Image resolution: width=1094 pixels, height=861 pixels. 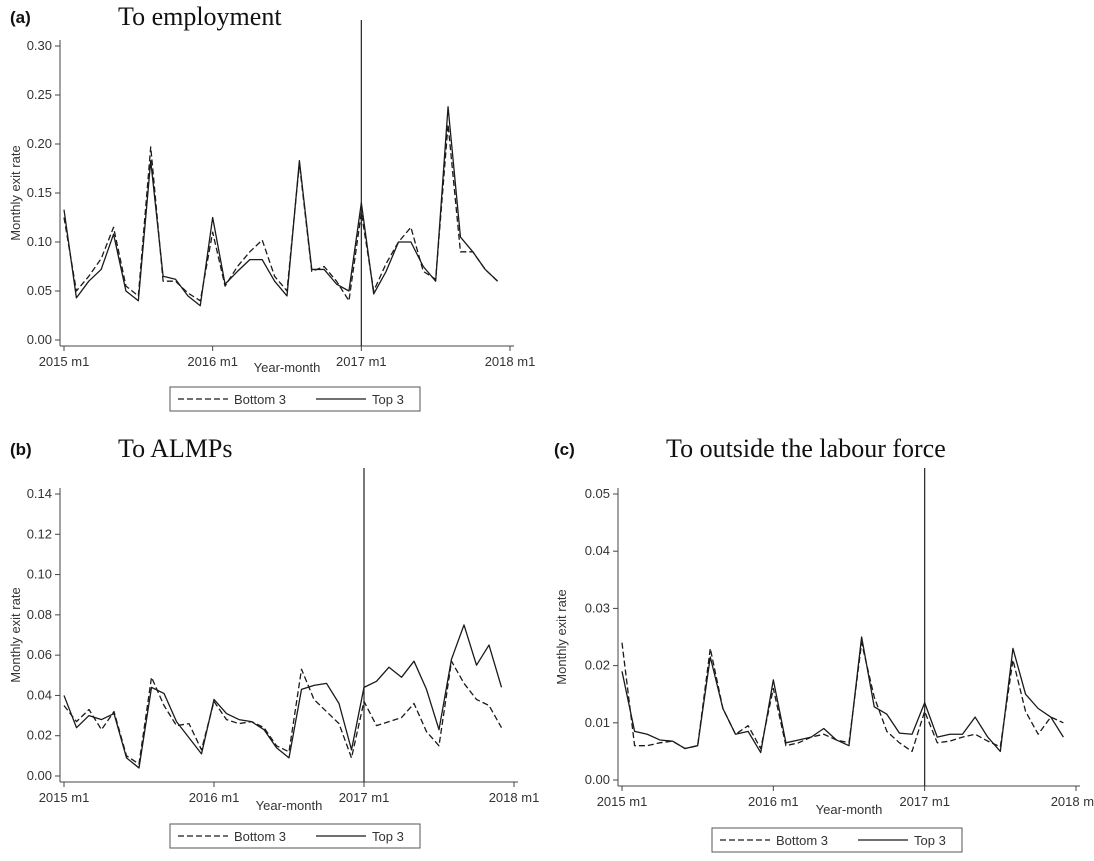 What do you see at coordinates (597, 722) in the screenshot?
I see `y-tick-label: 0.01` at bounding box center [597, 722].